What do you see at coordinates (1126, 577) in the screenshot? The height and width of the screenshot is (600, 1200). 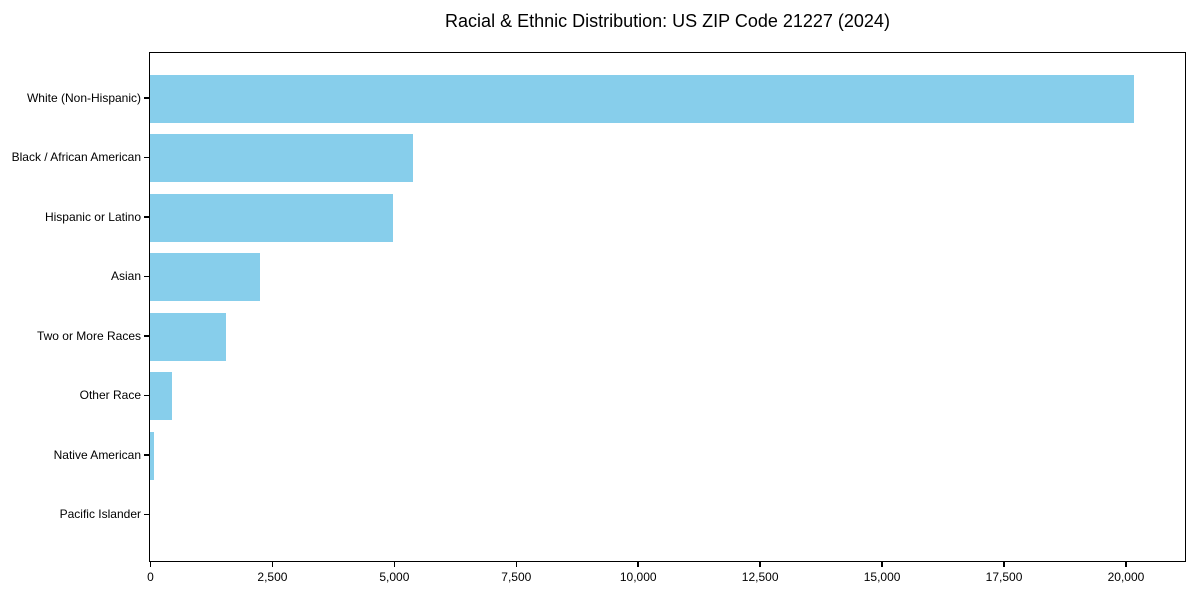 I see `x-tick-label: 20,000` at bounding box center [1126, 577].